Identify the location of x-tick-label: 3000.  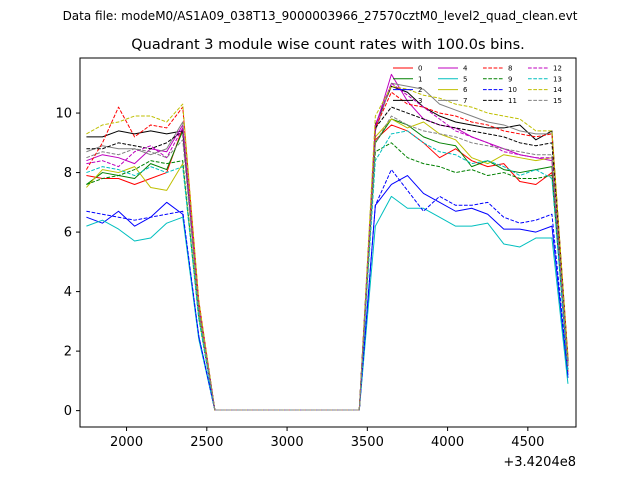
(287, 442).